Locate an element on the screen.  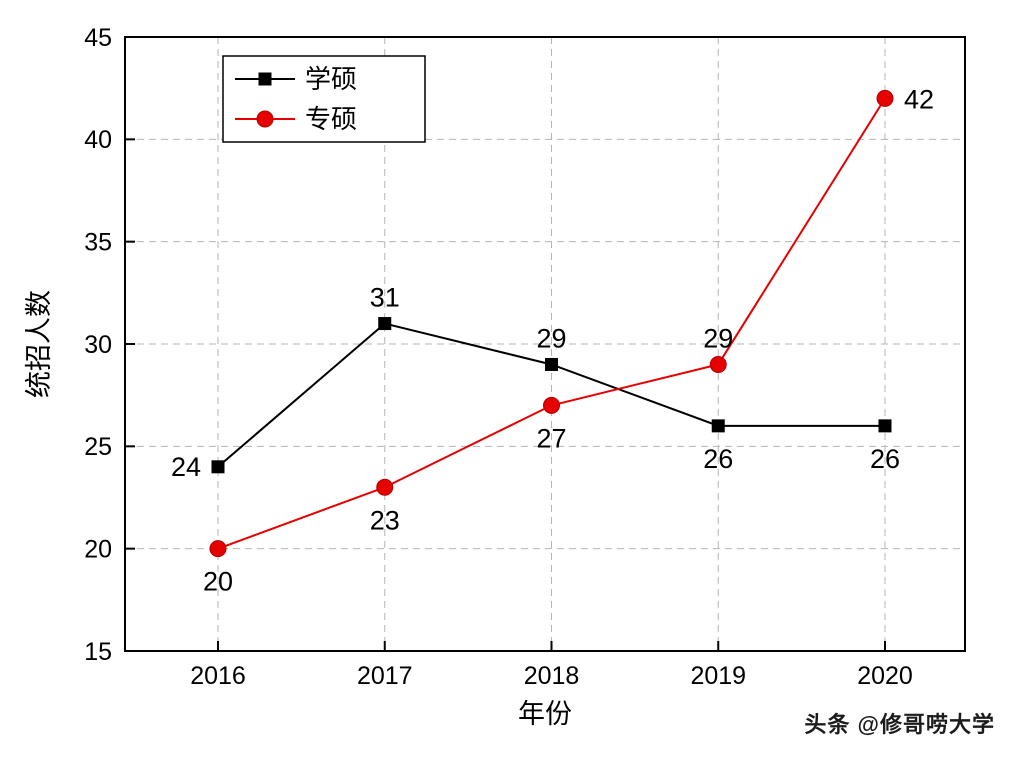
x-tick-label: 2018 is located at coordinates (552, 676).